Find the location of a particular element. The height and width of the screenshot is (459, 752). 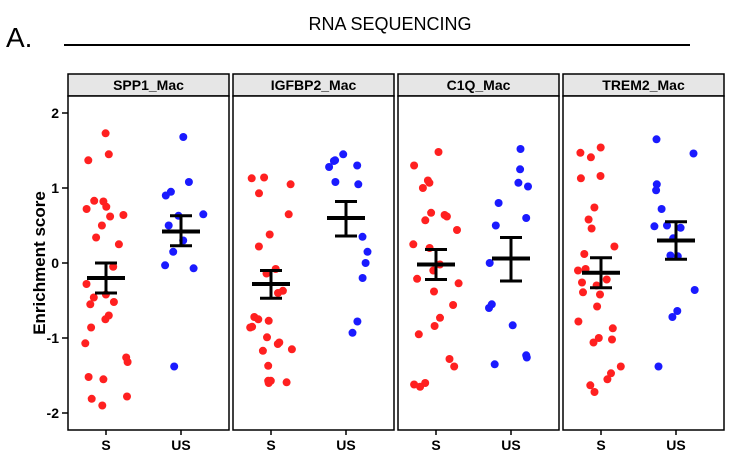

y-axis-label: Enrichment score is located at coordinates (39, 263).